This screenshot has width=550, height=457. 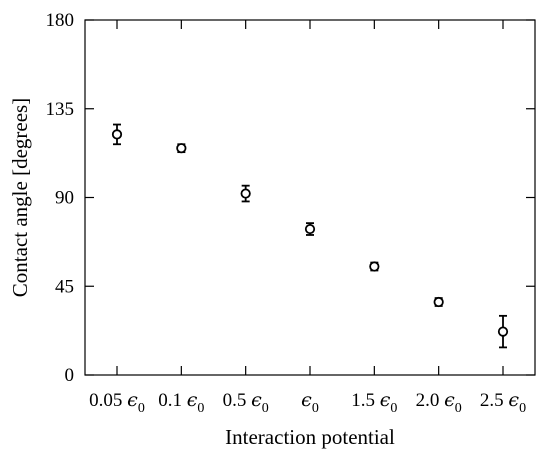 What do you see at coordinates (70, 375) in the screenshot?
I see `y-tick-label: 0` at bounding box center [70, 375].